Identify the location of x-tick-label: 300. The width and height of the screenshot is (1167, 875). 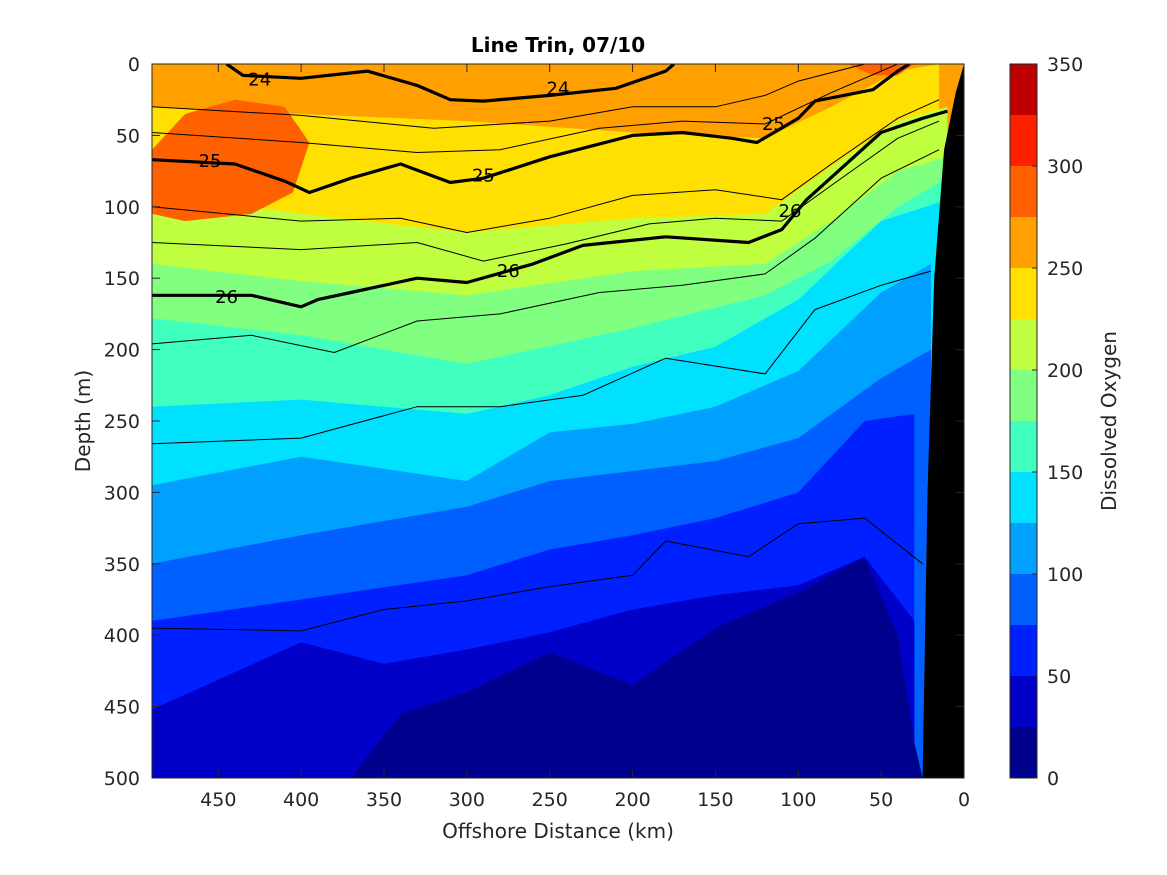
(467, 800).